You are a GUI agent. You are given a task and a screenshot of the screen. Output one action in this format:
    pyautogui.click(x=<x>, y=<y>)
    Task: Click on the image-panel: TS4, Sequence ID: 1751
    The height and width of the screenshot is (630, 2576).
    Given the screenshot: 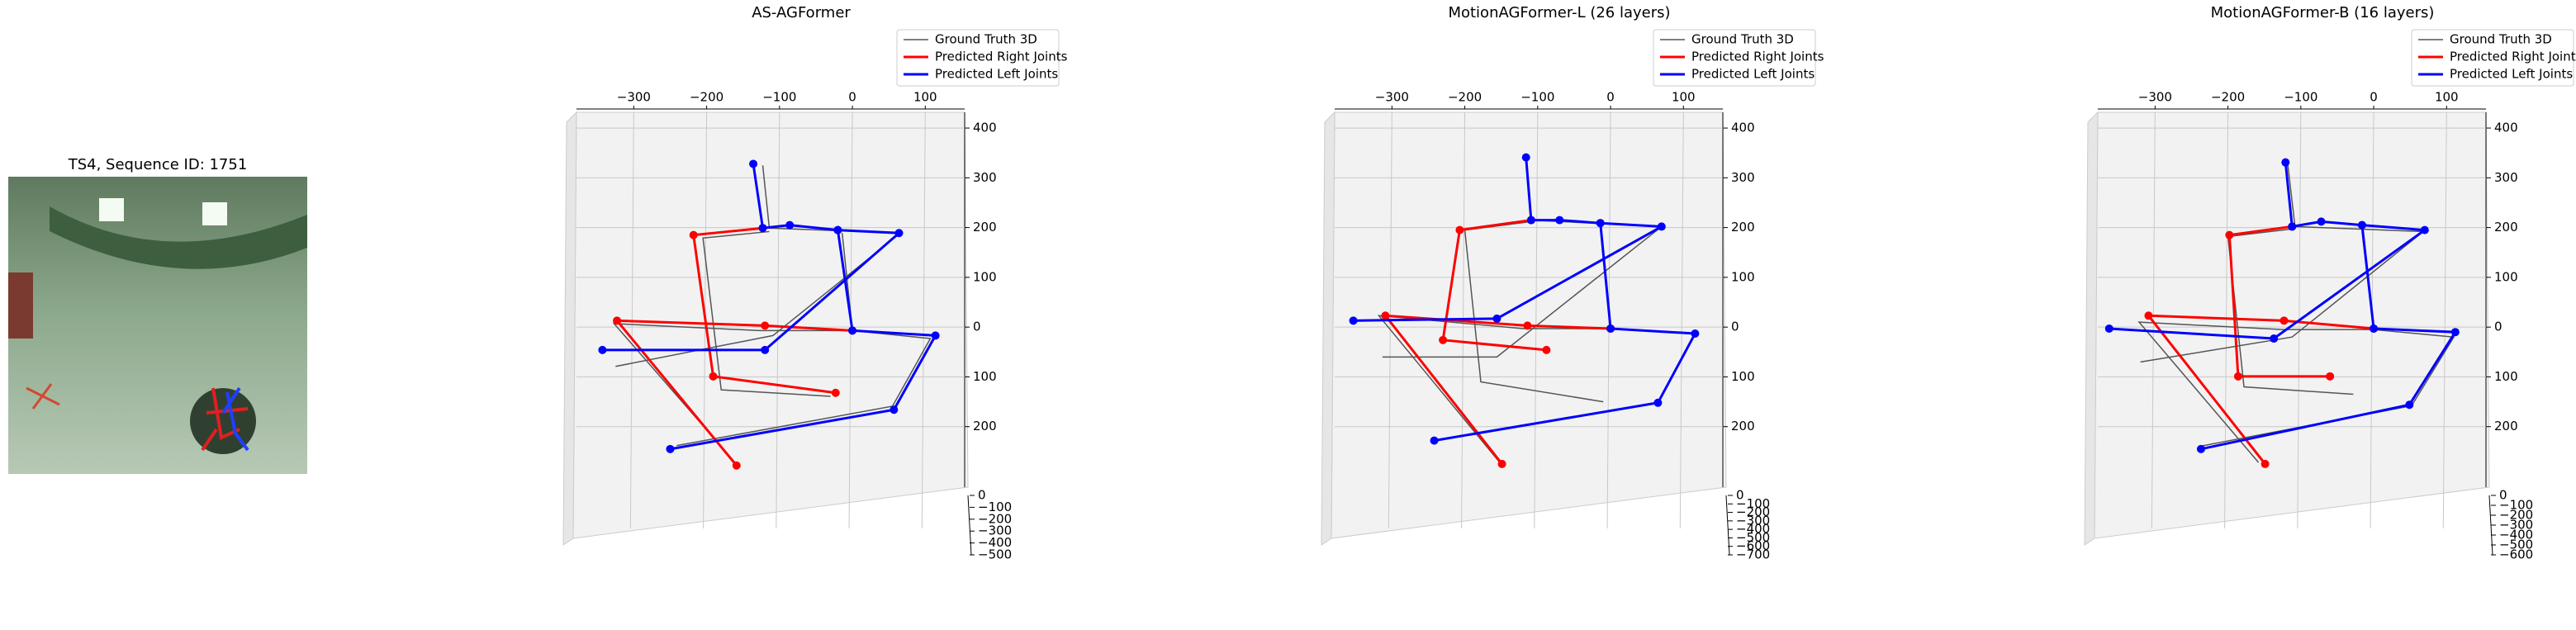 What is the action you would take?
    pyautogui.click(x=157, y=315)
    